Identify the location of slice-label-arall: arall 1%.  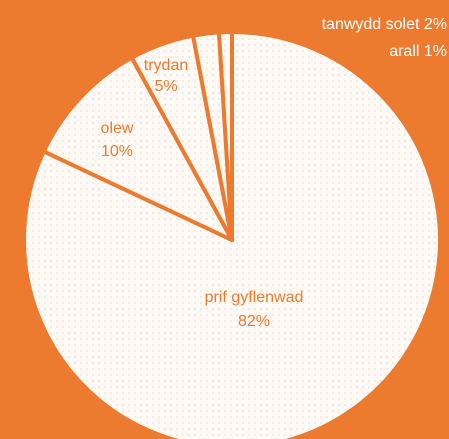
(418, 51).